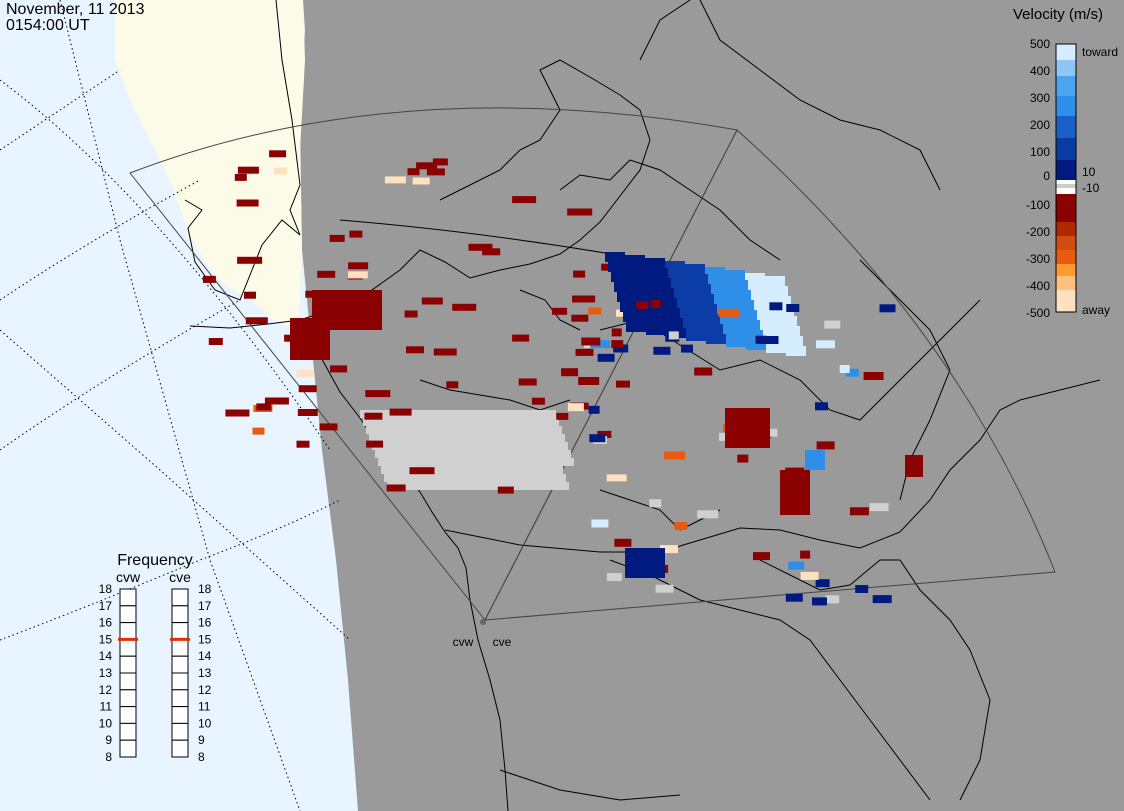 Image resolution: width=1124 pixels, height=811 pixels. I want to click on frequency-scale-label-right: 16, so click(205, 623).